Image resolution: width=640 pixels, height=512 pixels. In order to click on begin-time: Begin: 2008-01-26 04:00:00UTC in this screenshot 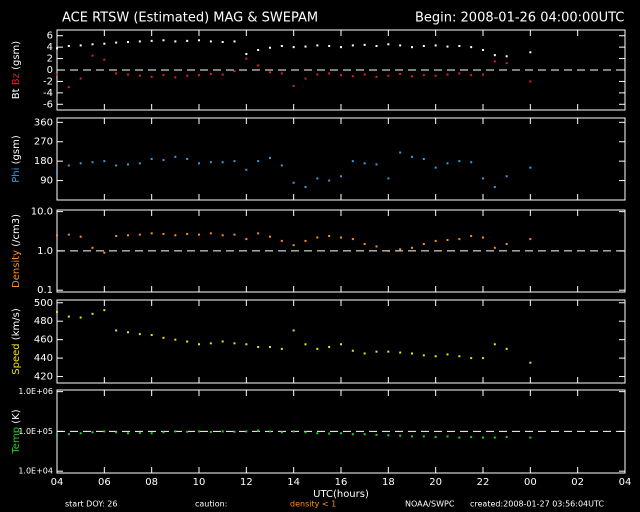, I will do `click(519, 18)`.